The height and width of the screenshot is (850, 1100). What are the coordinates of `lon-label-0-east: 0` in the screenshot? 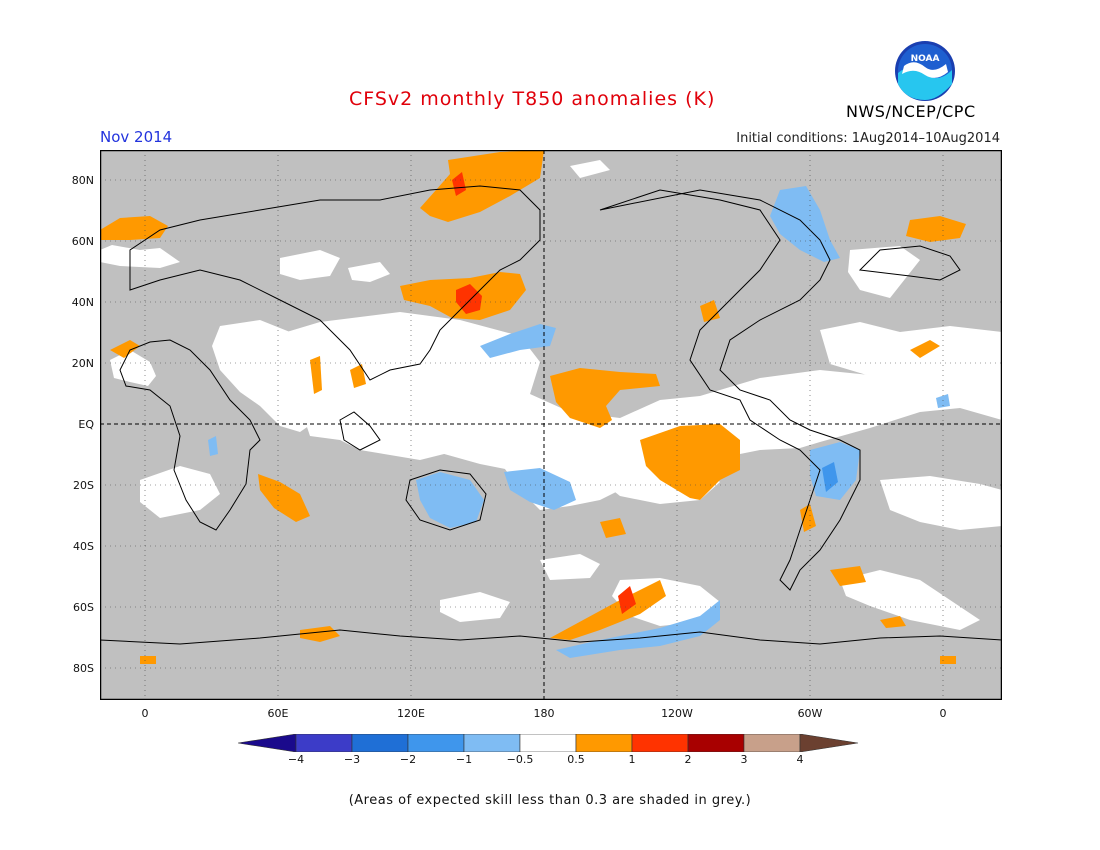 It's located at (943, 713).